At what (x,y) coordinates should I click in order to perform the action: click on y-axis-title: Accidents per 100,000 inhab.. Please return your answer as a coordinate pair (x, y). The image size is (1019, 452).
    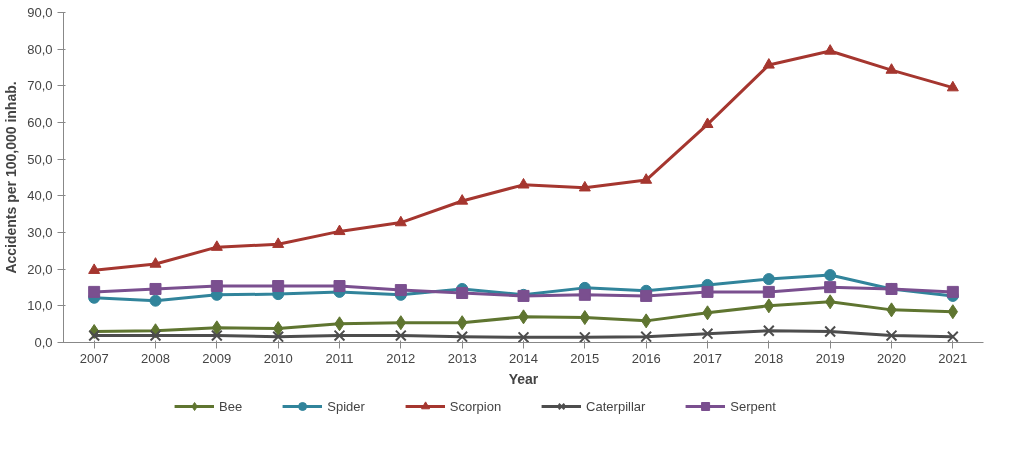
    Looking at the image, I should click on (11, 177).